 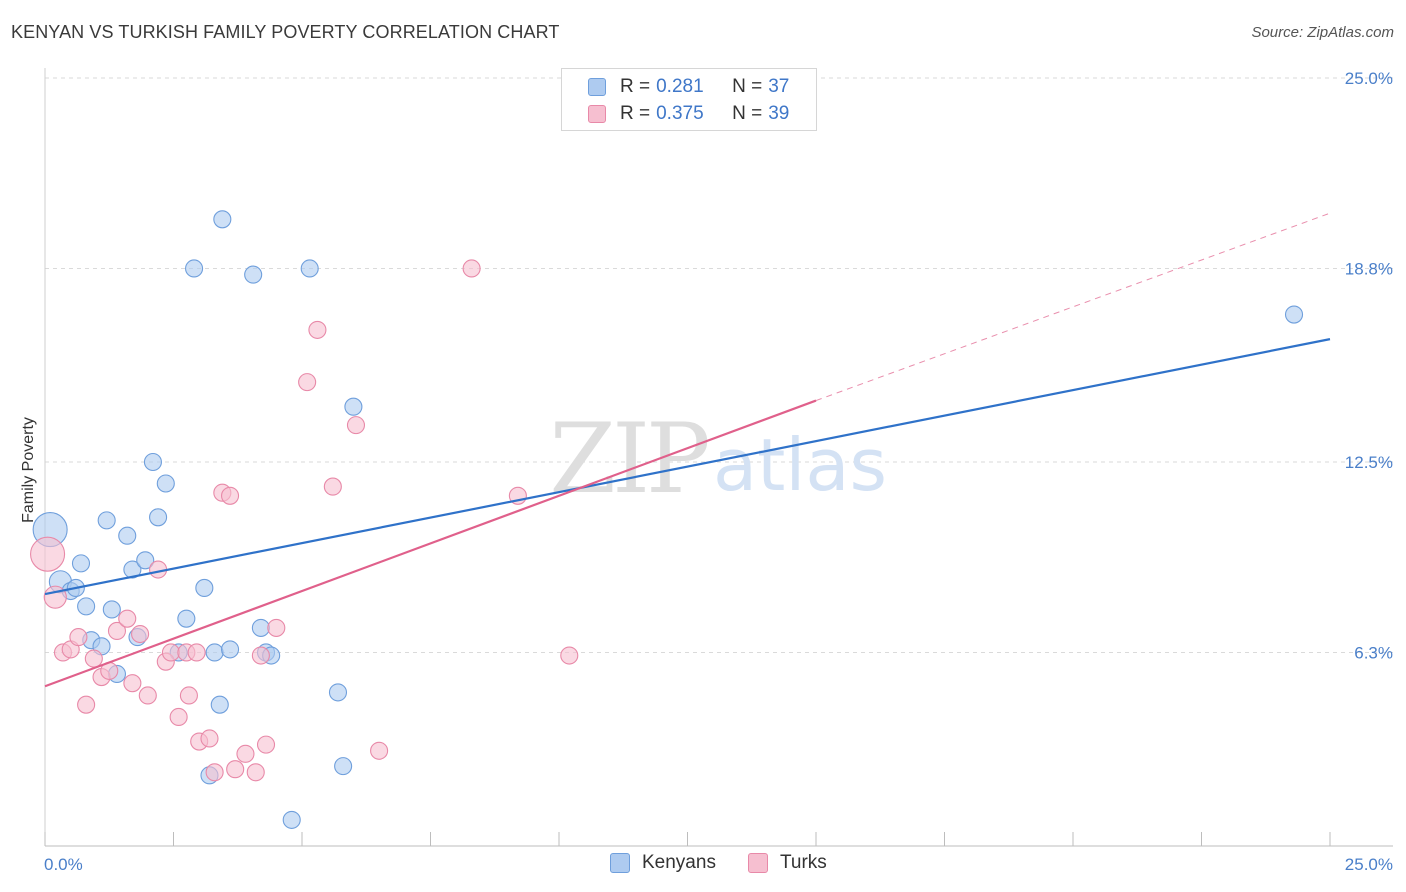 I want to click on y-axis-label: Family Poverty, so click(x=28, y=470).